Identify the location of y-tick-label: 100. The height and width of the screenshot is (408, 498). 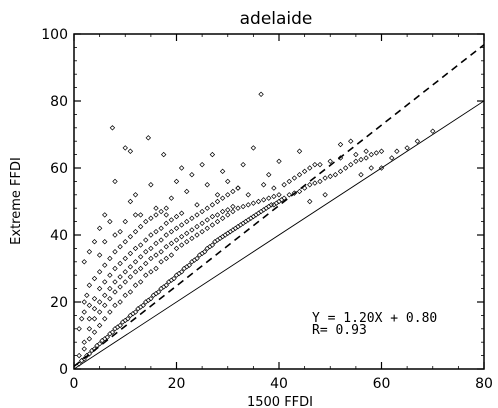
(54, 35).